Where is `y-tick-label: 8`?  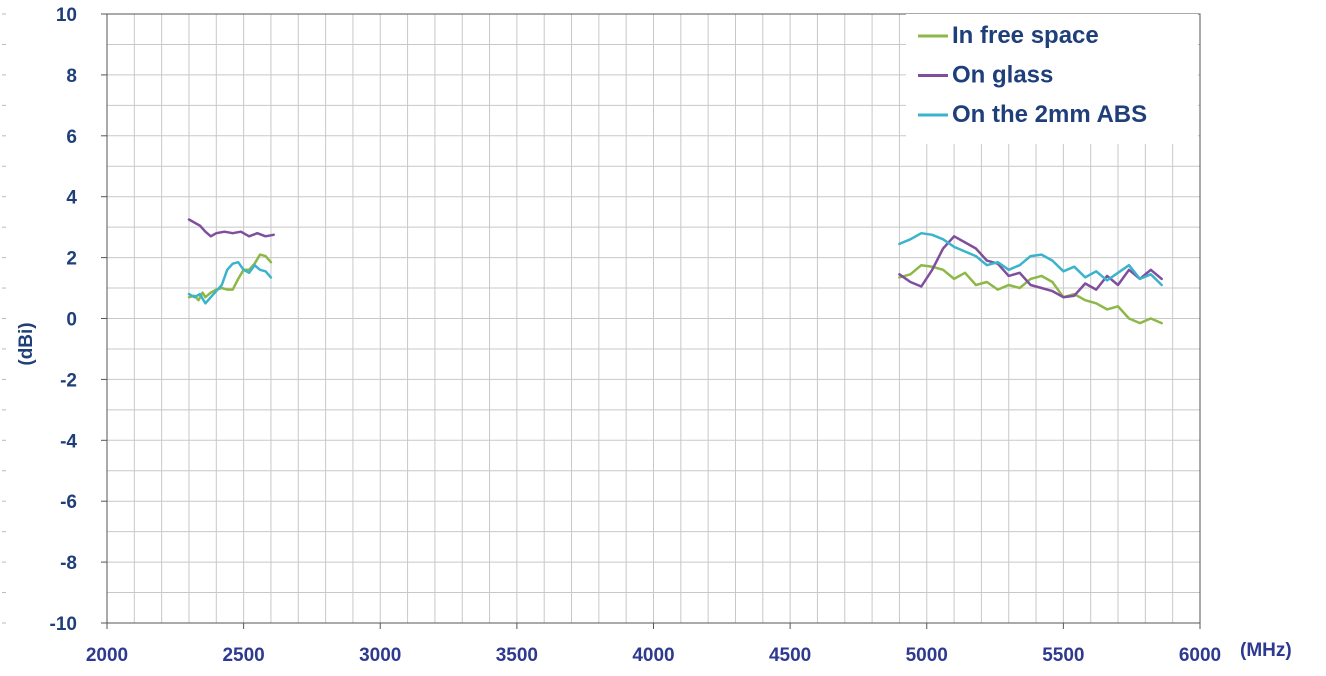
y-tick-label: 8 is located at coordinates (71, 76).